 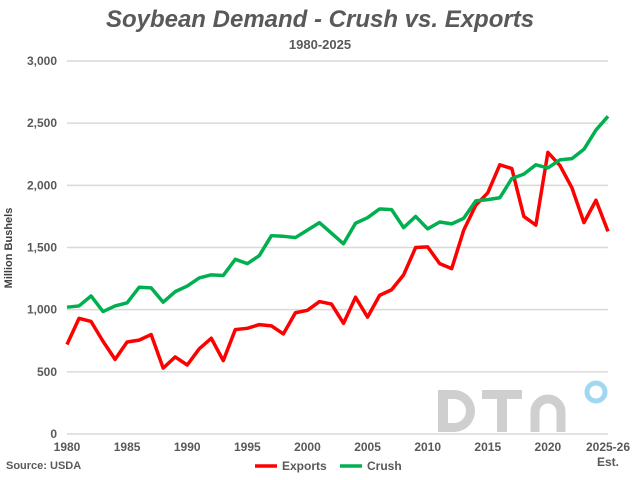 I want to click on x-tick-label: 2020, so click(x=548, y=447).